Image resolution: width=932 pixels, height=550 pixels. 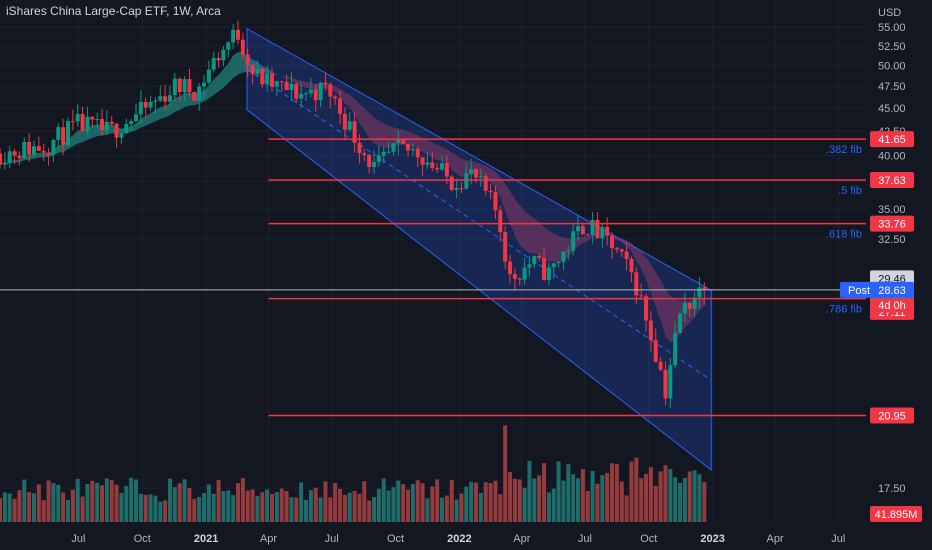 I want to click on y-tick-label: 17.50, so click(x=892, y=489).